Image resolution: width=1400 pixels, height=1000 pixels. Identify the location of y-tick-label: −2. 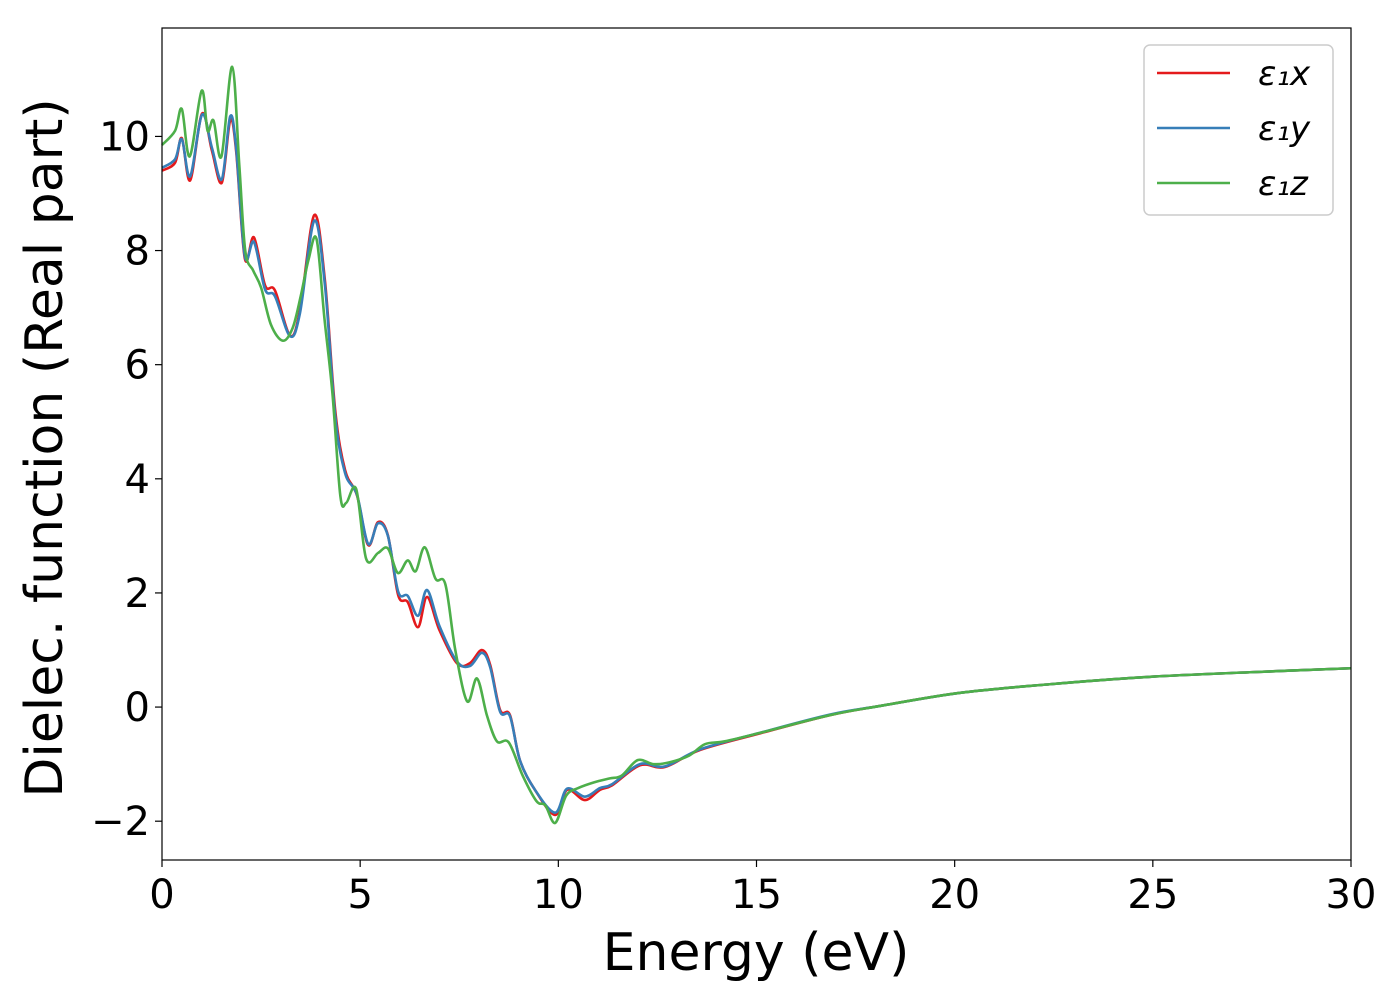
(120, 822).